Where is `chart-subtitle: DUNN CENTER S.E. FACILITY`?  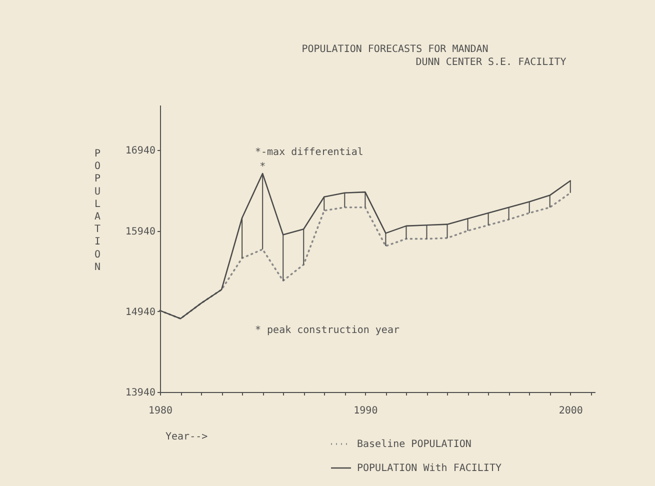 chart-subtitle: DUNN CENTER S.E. FACILITY is located at coordinates (491, 62).